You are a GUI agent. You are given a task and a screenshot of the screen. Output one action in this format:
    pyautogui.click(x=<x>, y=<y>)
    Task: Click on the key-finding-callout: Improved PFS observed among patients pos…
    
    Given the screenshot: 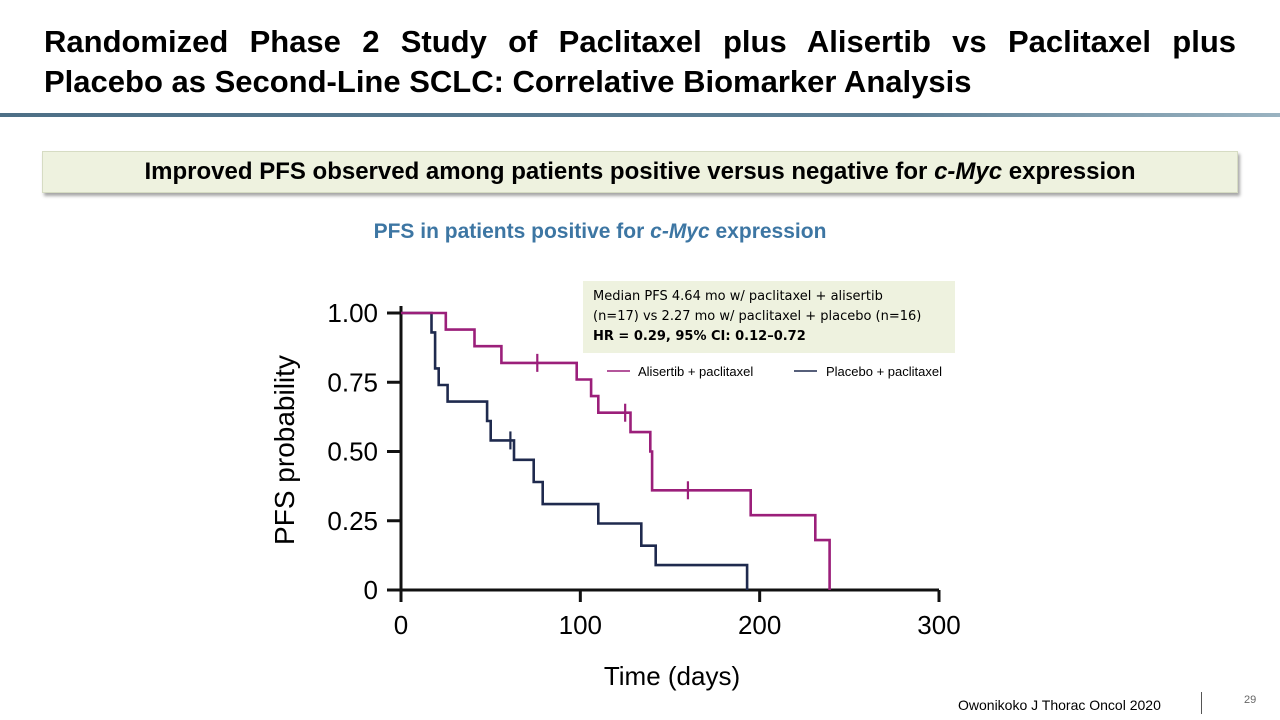 What is the action you would take?
    pyautogui.click(x=640, y=172)
    